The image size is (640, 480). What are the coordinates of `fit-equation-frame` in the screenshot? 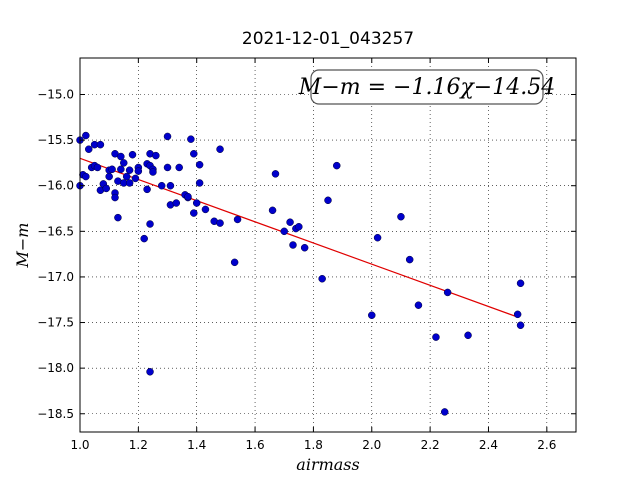 It's located at (427, 87).